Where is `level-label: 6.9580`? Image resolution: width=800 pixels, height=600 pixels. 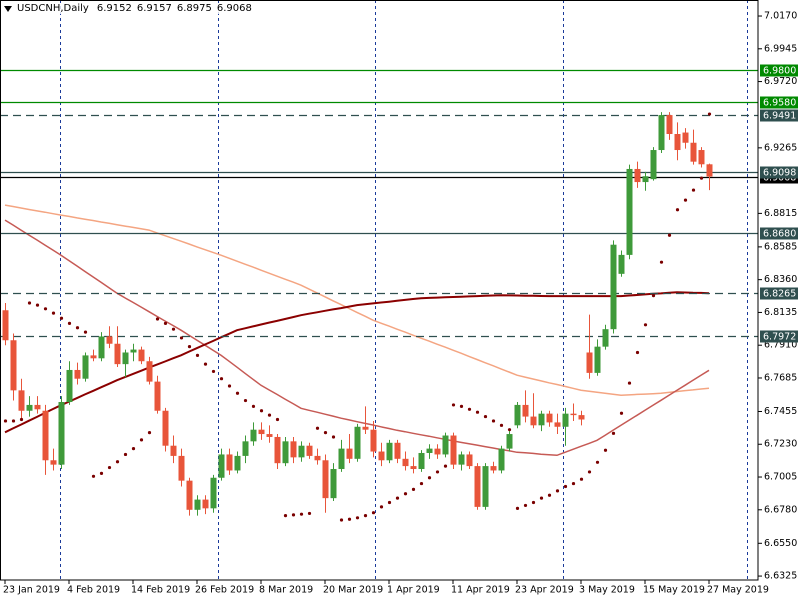
level-label: 6.9580 is located at coordinates (779, 103).